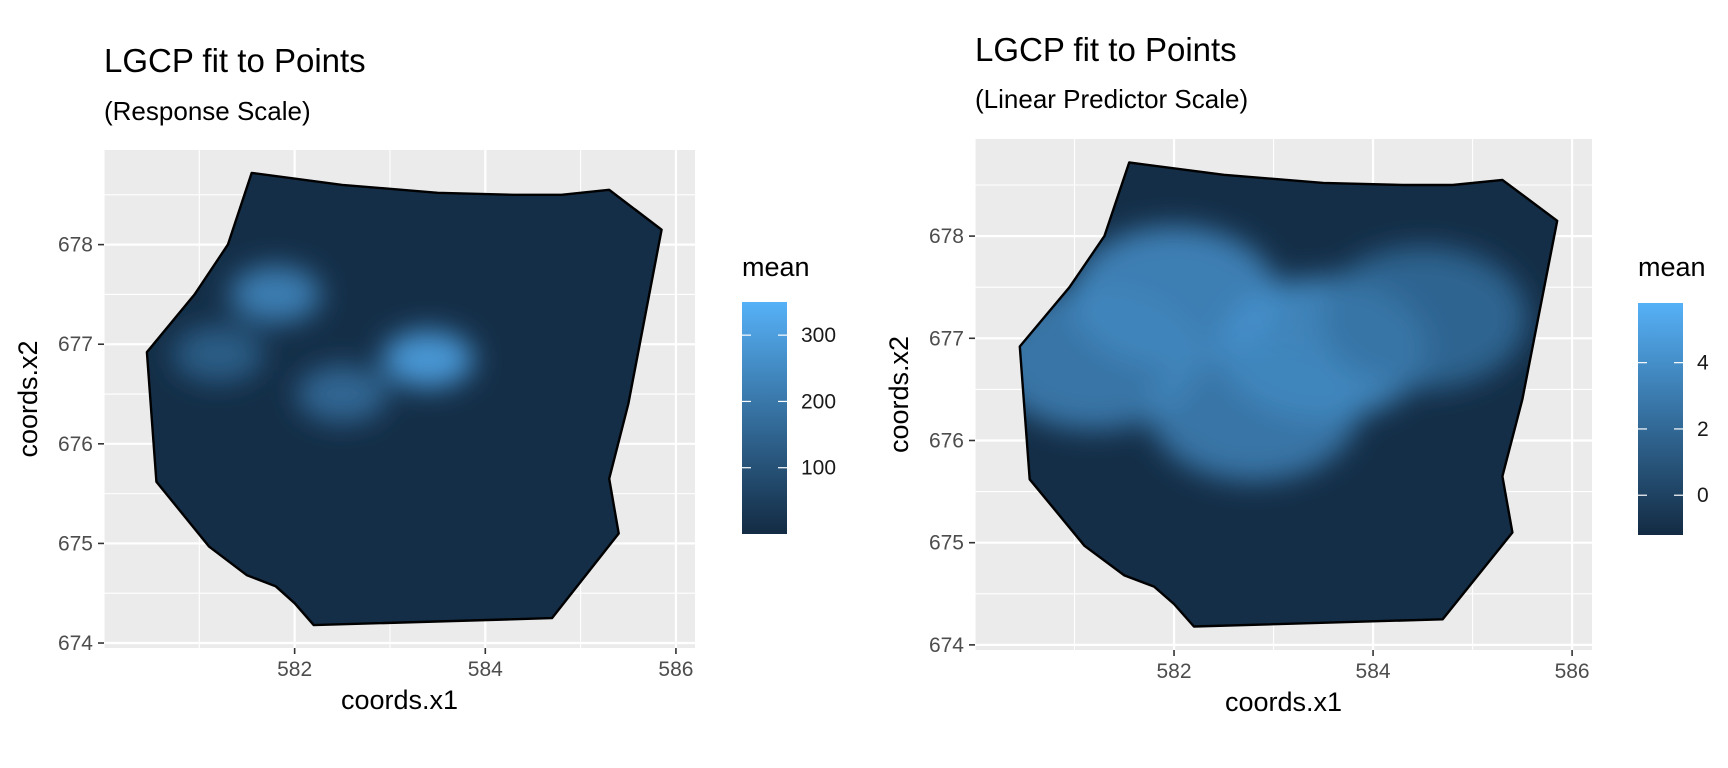 The width and height of the screenshot is (1728, 768). What do you see at coordinates (1111, 99) in the screenshot?
I see `chart-subtitle: (Linear Predictor Scale)` at bounding box center [1111, 99].